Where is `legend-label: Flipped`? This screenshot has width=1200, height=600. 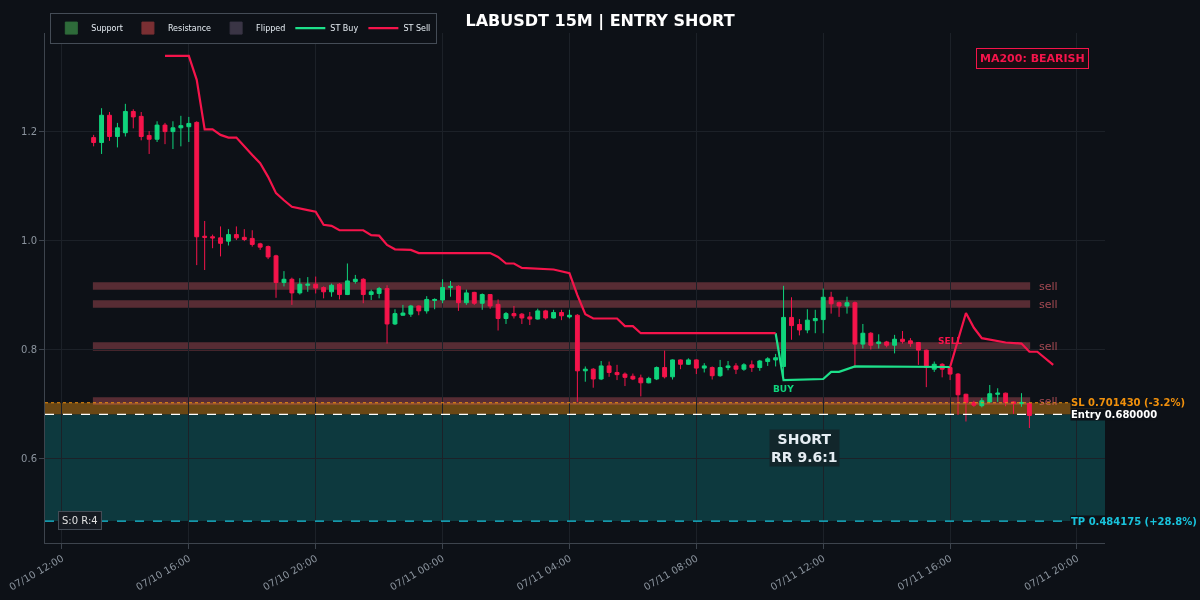
legend-label: Flipped is located at coordinates (271, 29).